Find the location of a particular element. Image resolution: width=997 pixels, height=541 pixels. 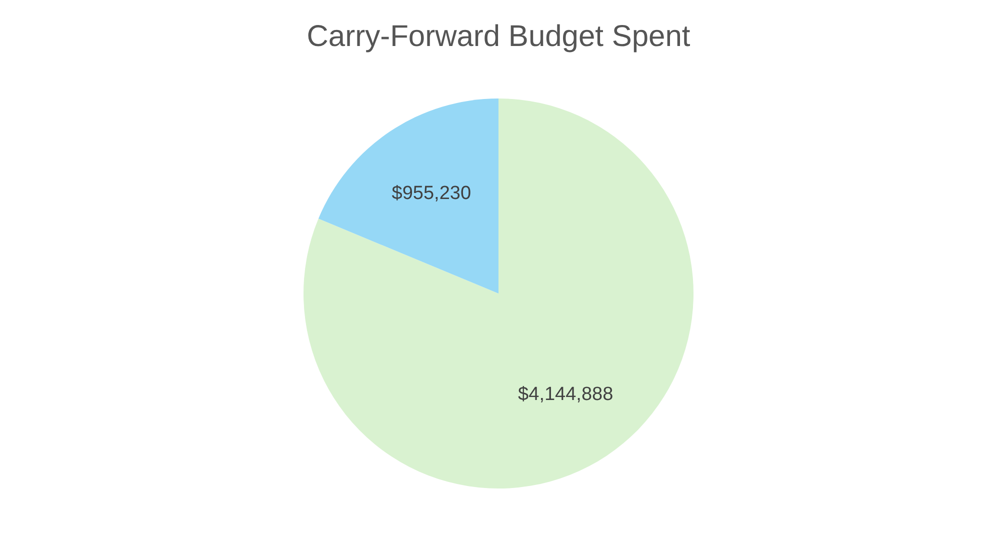

data-label: $955,230 is located at coordinates (432, 193).